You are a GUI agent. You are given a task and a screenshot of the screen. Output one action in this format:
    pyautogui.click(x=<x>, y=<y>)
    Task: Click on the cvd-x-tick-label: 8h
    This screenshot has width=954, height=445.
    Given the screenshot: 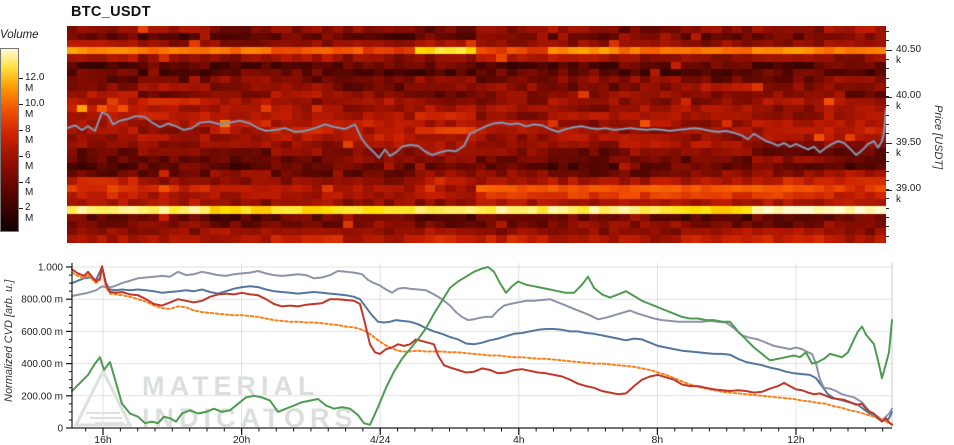 What is the action you would take?
    pyautogui.click(x=658, y=439)
    